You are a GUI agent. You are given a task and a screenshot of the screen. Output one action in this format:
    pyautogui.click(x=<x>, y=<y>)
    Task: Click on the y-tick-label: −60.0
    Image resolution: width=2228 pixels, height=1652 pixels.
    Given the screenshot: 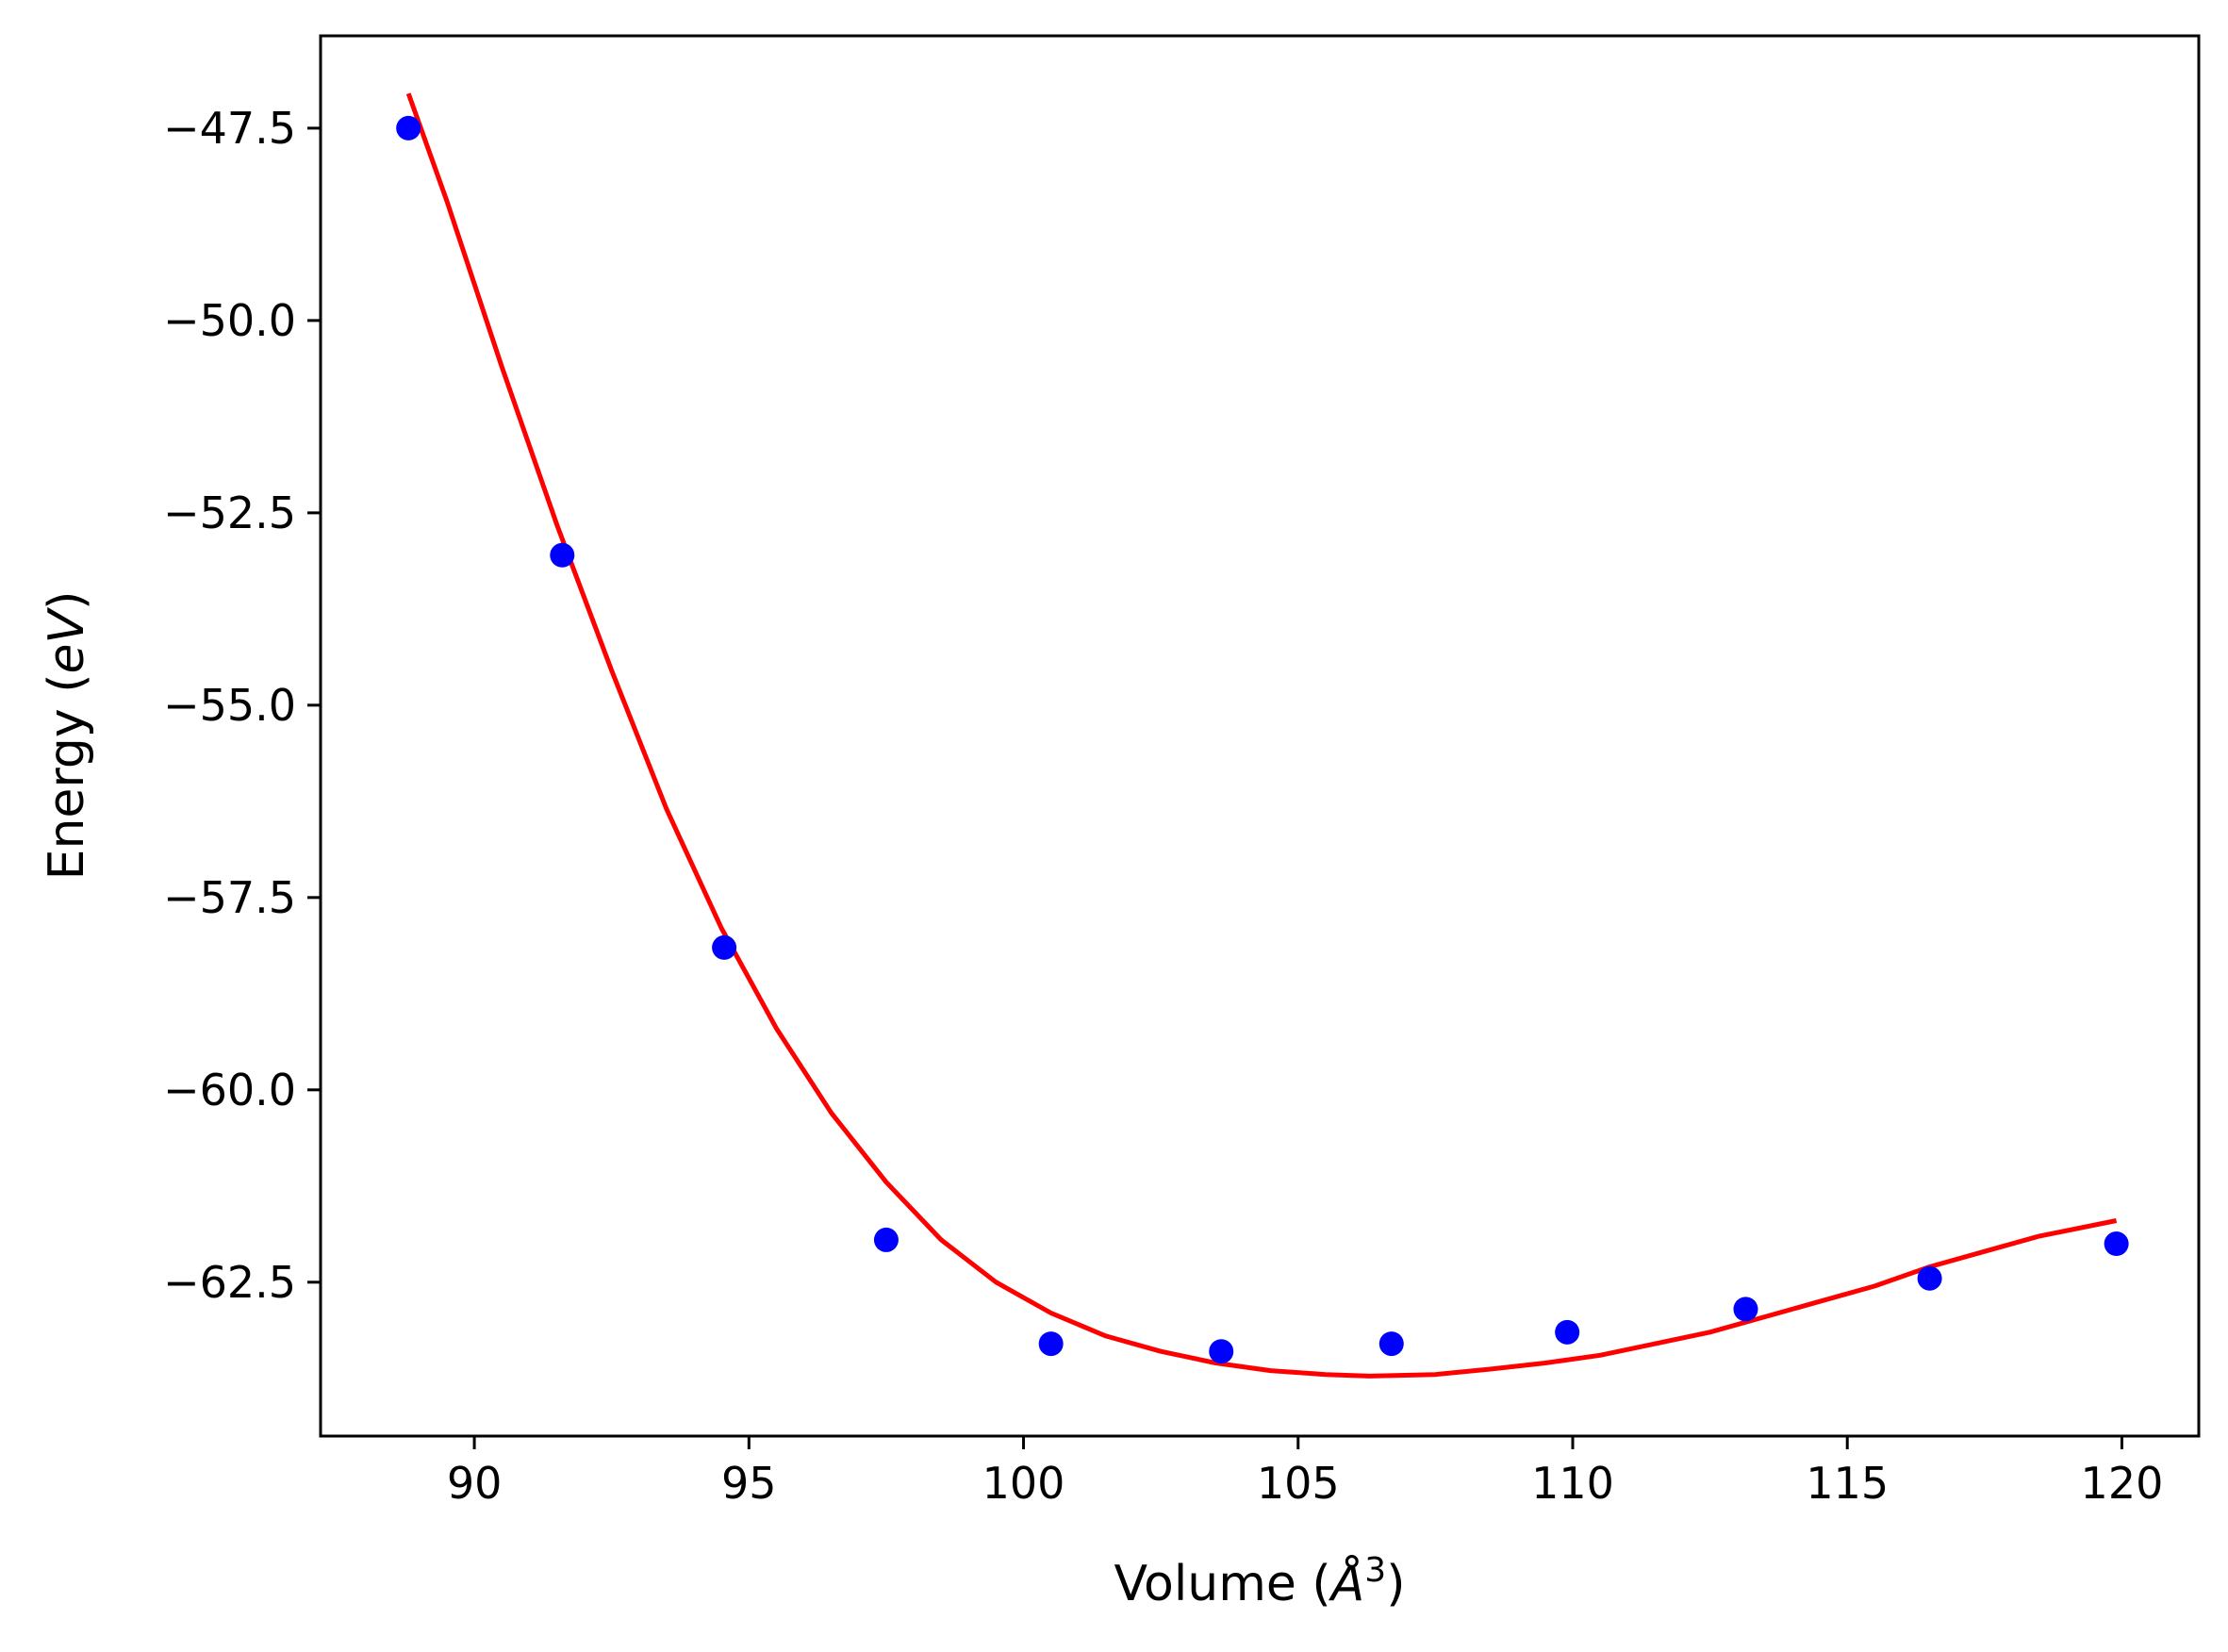 What is the action you would take?
    pyautogui.click(x=229, y=1090)
    